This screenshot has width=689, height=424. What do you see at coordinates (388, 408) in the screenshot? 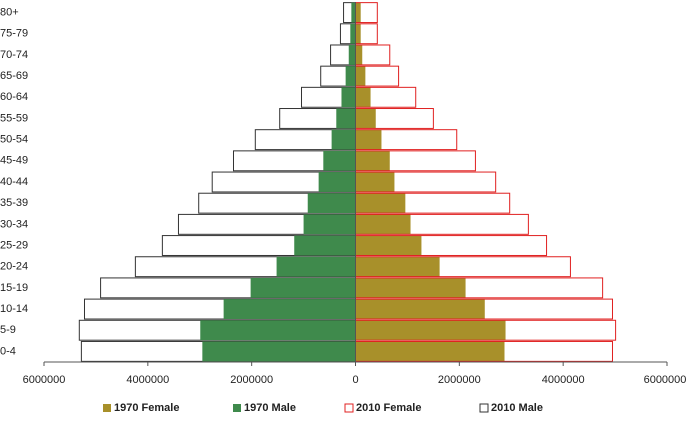
I see `legend-label: 2010 Female` at bounding box center [388, 408].